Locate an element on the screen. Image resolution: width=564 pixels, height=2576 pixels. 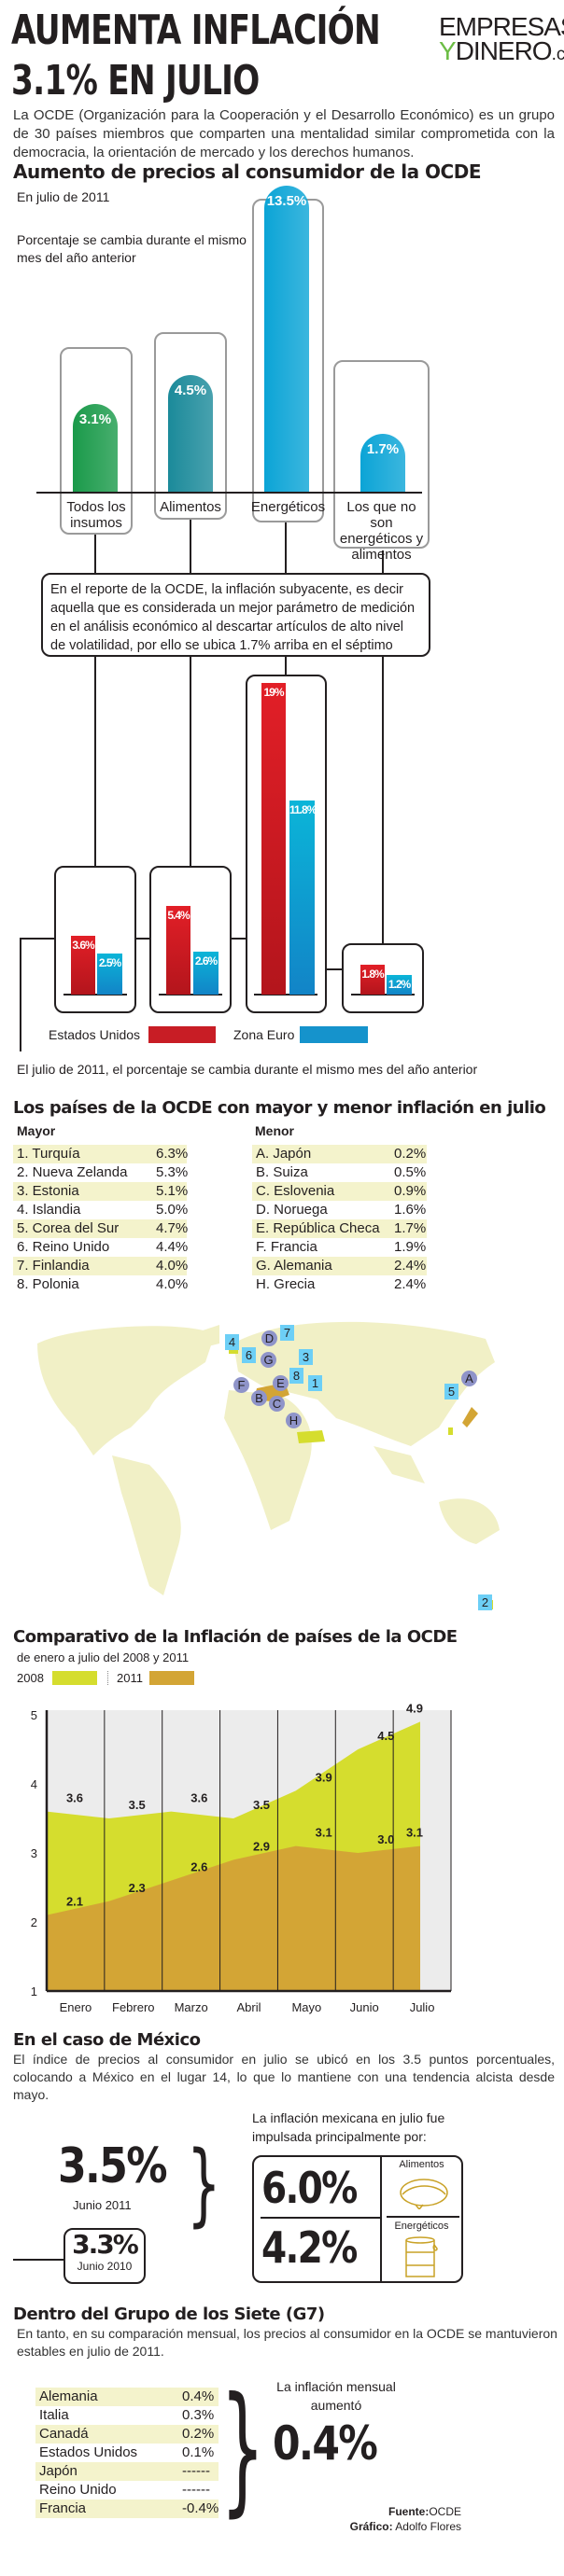
list-item: 3. Estonia 5.1% is located at coordinates (101, 1191).